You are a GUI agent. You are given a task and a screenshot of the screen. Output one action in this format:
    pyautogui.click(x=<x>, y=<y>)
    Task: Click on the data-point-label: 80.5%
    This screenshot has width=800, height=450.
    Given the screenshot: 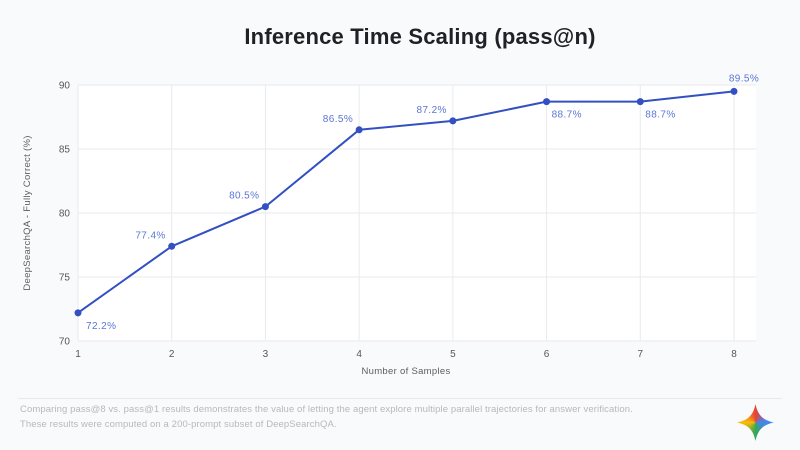 What is the action you would take?
    pyautogui.click(x=244, y=196)
    